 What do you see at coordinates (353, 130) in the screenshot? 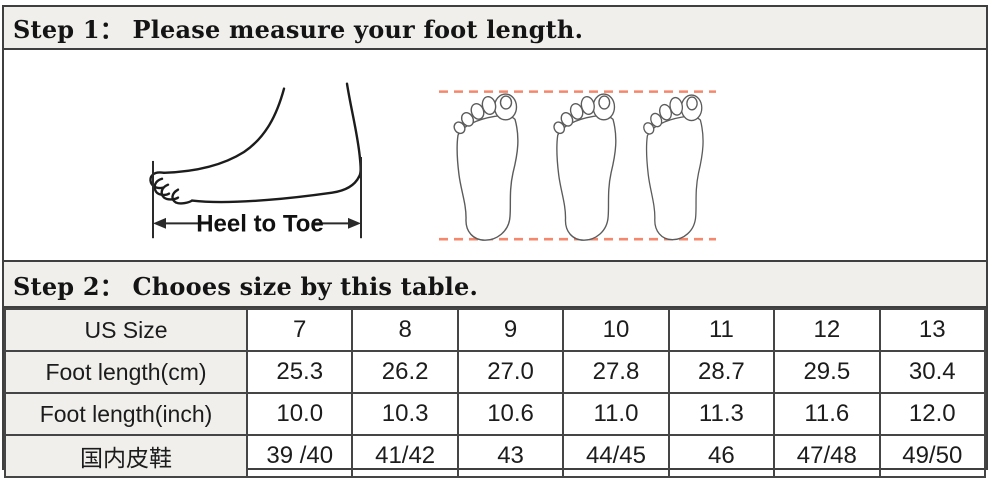
I see `side-foot-heel-line` at bounding box center [353, 130].